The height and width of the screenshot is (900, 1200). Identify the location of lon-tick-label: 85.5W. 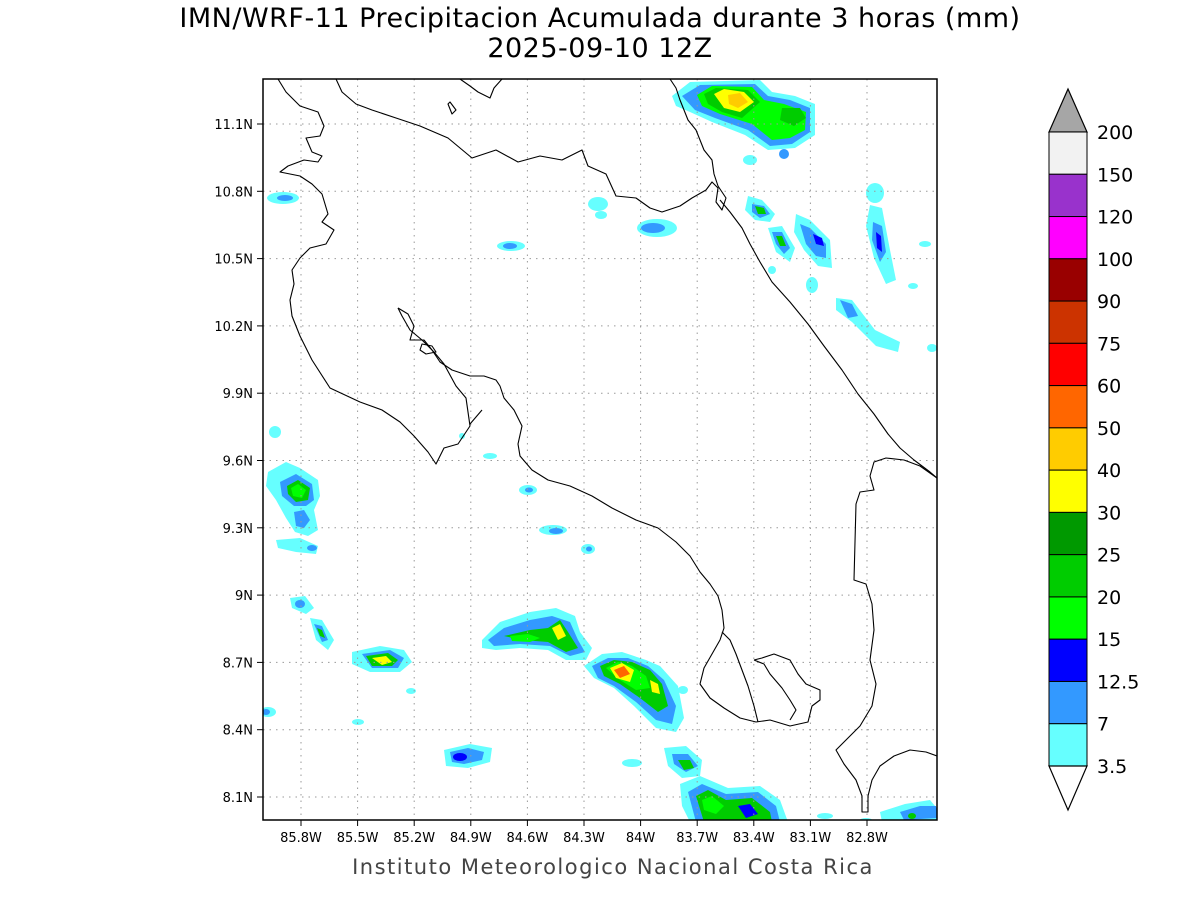
(358, 838).